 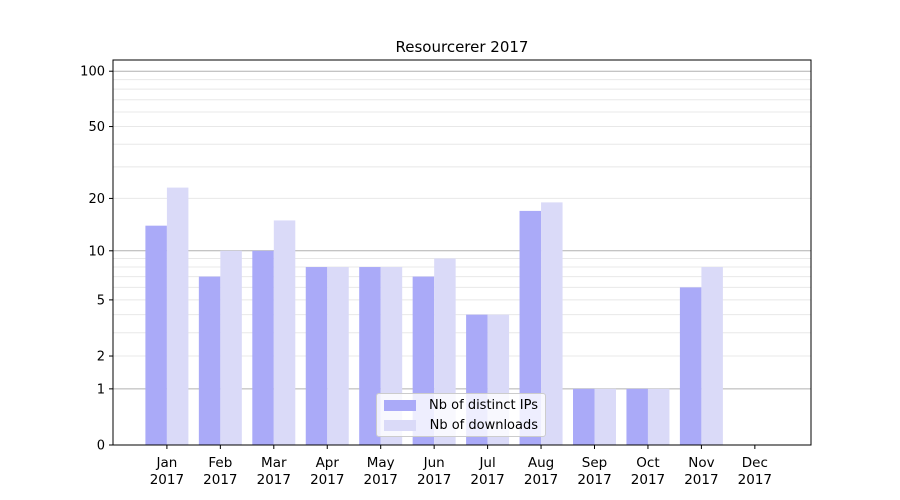 What do you see at coordinates (584, 416) in the screenshot?
I see `bar-sep-ips` at bounding box center [584, 416].